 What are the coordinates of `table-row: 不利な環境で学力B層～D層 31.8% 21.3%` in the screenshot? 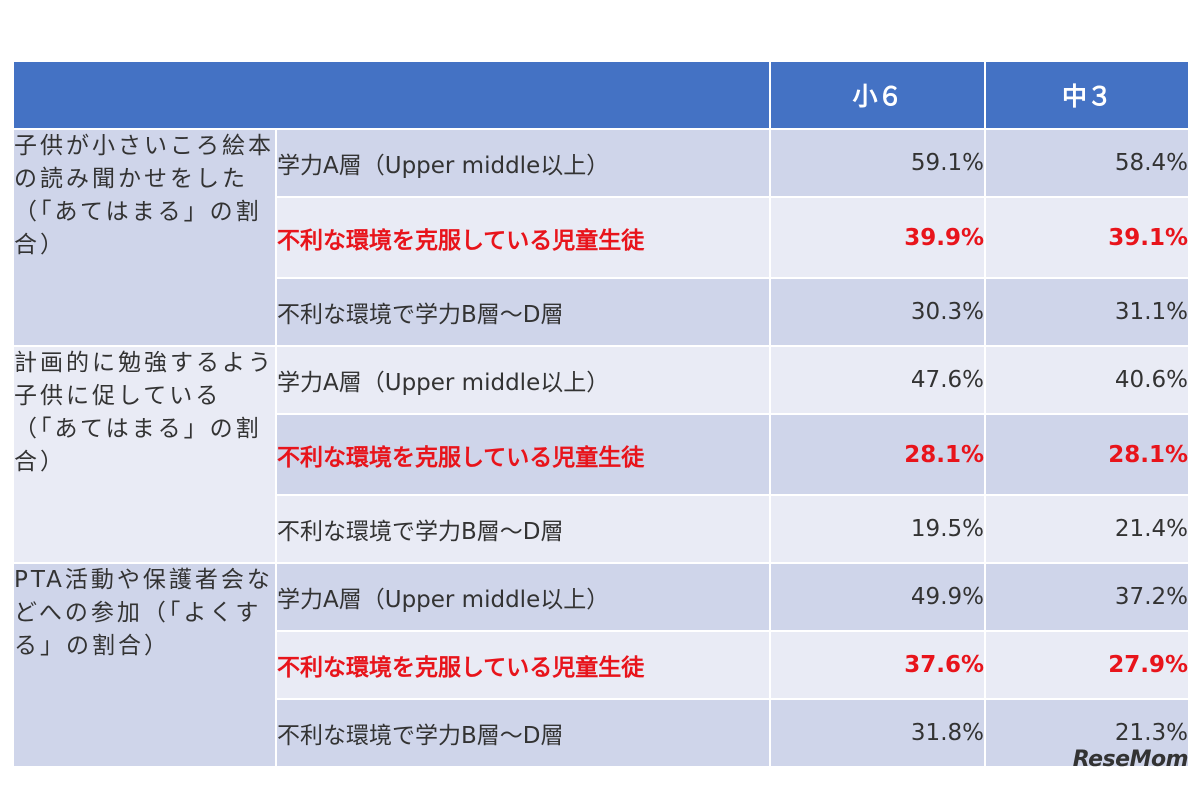 It's located at (601, 733).